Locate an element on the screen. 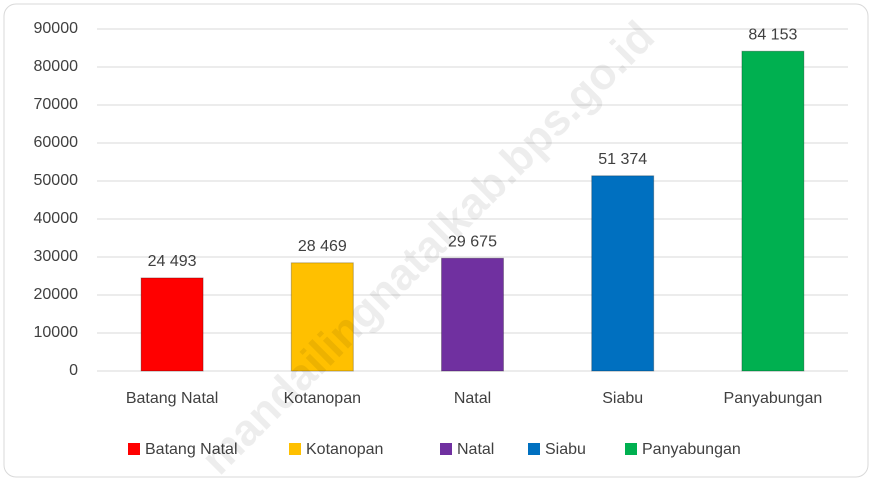 The image size is (872, 481). legend-label: Panyabungan is located at coordinates (691, 449).